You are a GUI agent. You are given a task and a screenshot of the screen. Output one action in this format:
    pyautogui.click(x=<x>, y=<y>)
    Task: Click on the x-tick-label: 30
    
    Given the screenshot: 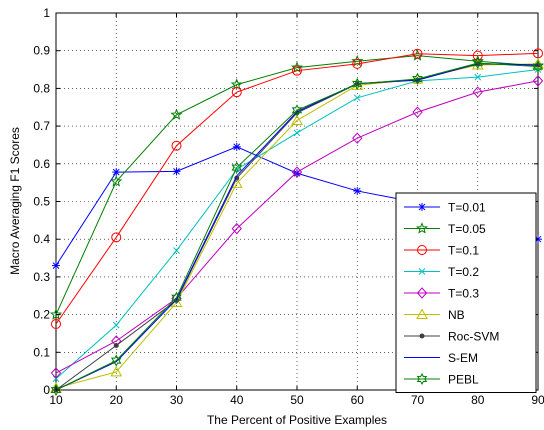 What is the action you would take?
    pyautogui.click(x=177, y=400)
    